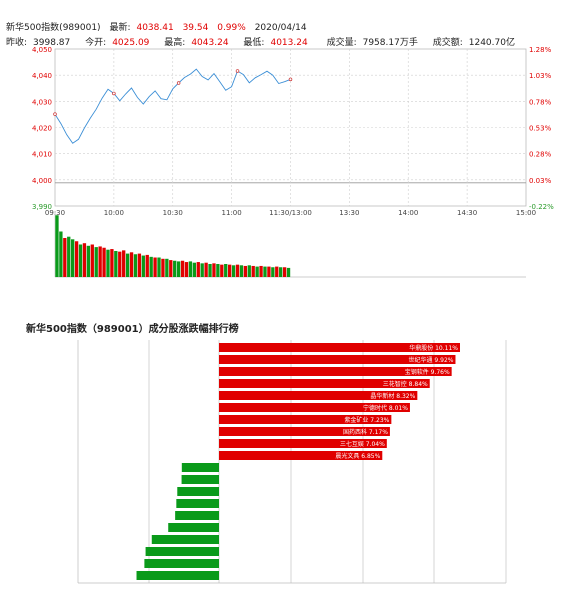 Image resolution: width=575 pixels, height=609 pixels. Describe the element at coordinates (526, 213) in the screenshot. I see `x-tick-label: 15:00` at that location.